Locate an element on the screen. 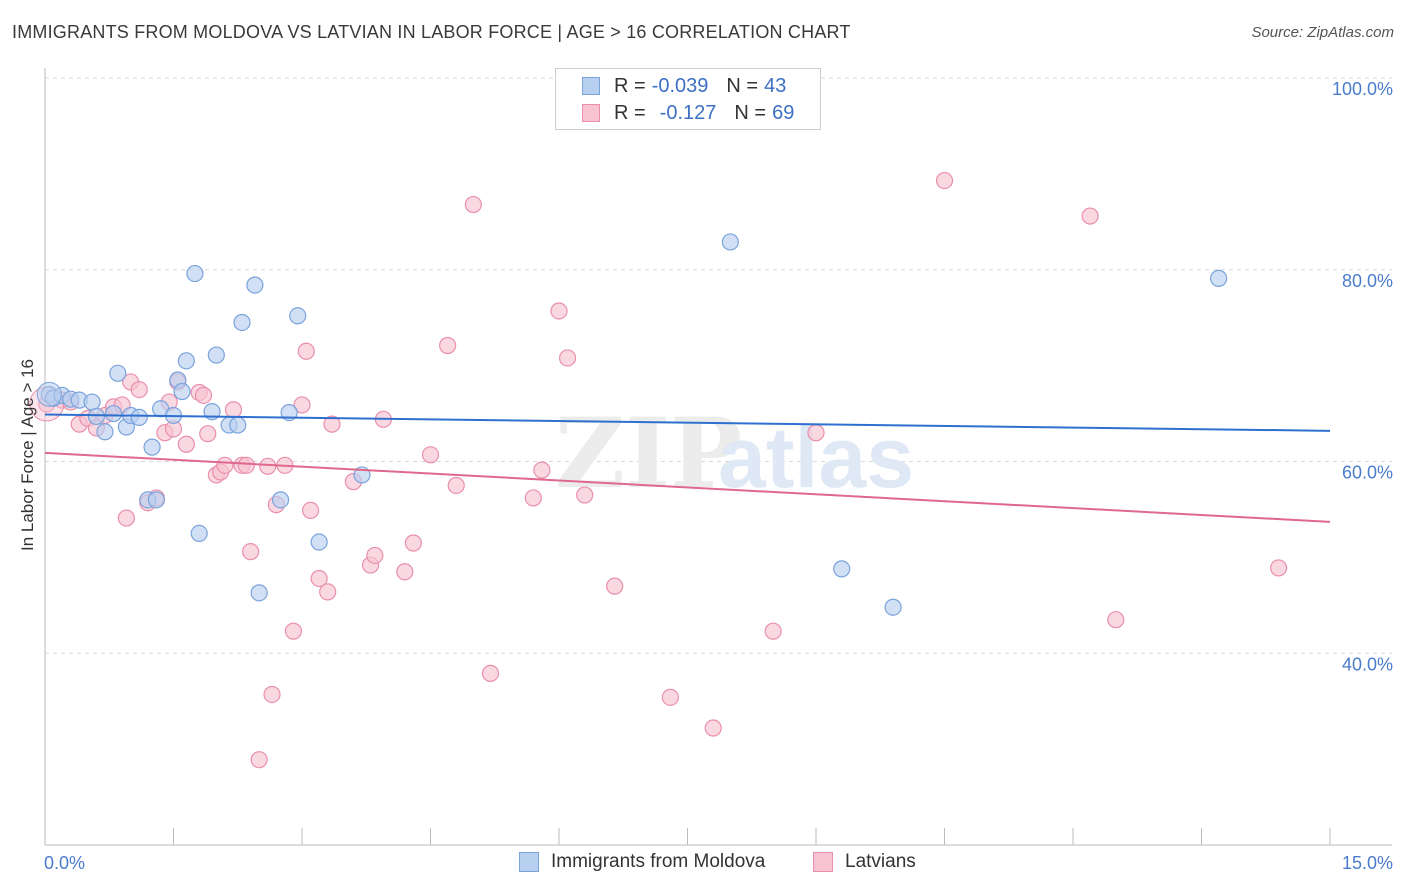  watermark: ZIP atlas is located at coordinates (734, 453).